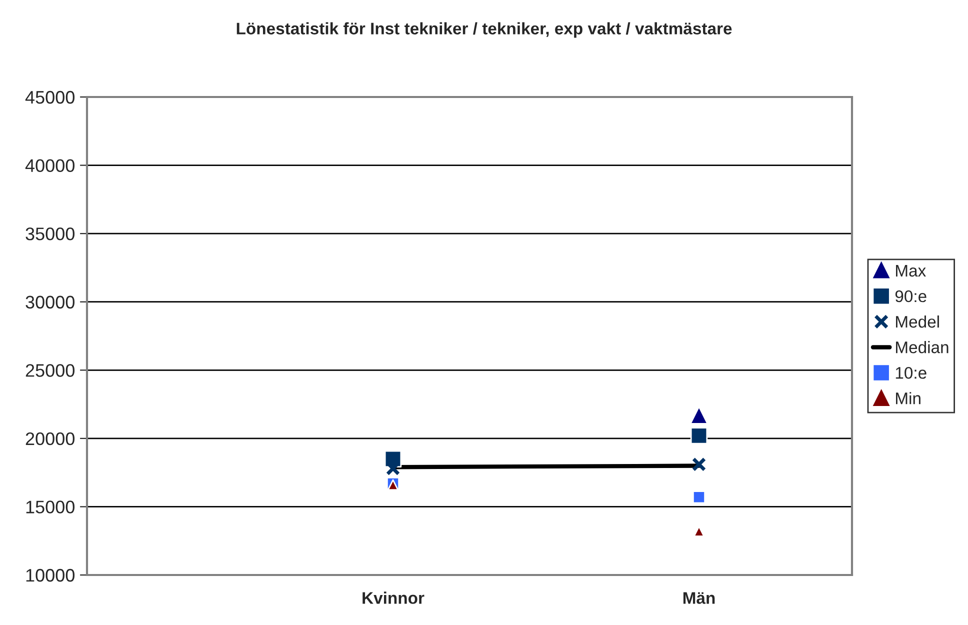 This screenshot has height=625, width=968. I want to click on legend-label: Max, so click(911, 271).